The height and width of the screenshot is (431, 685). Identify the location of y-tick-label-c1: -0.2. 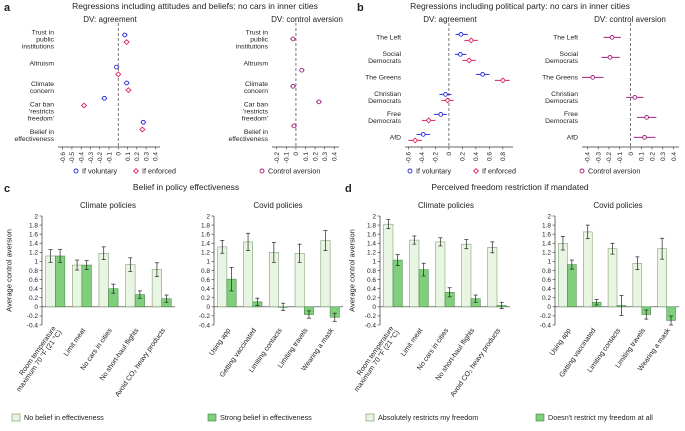
(205, 316).